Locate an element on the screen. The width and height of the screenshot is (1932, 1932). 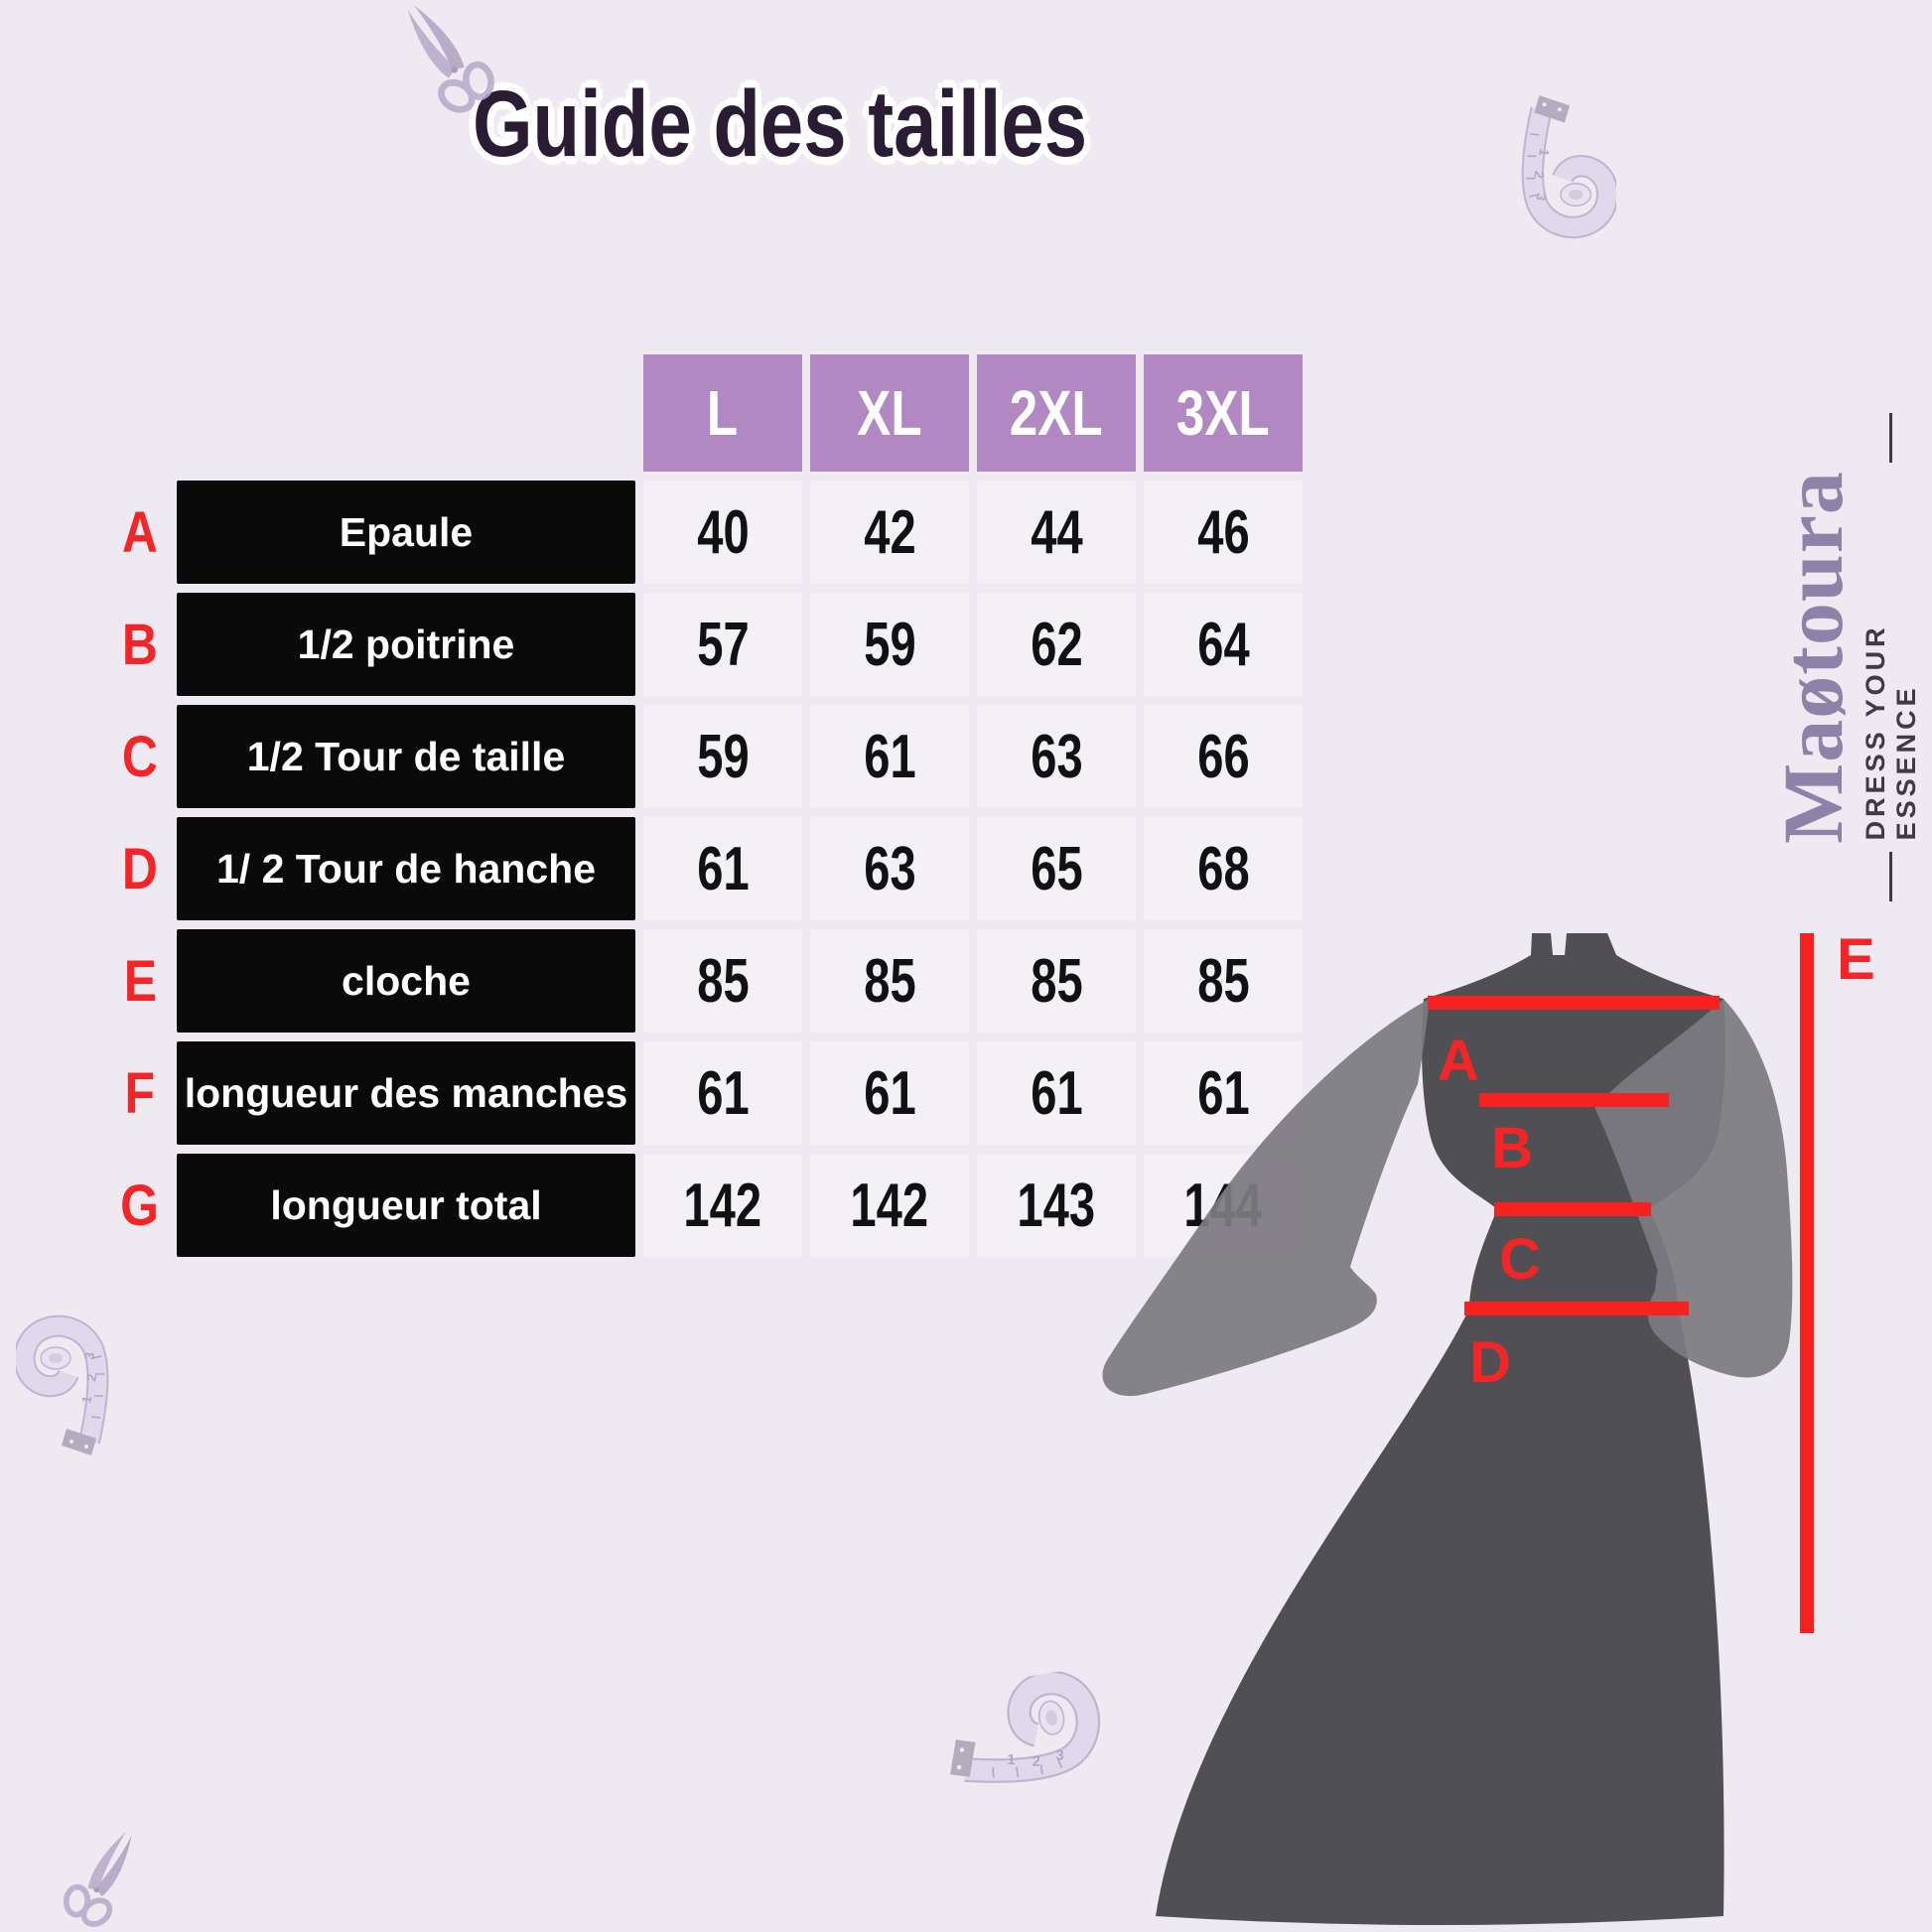
page-title: Guide des tailles is located at coordinates (780, 125).